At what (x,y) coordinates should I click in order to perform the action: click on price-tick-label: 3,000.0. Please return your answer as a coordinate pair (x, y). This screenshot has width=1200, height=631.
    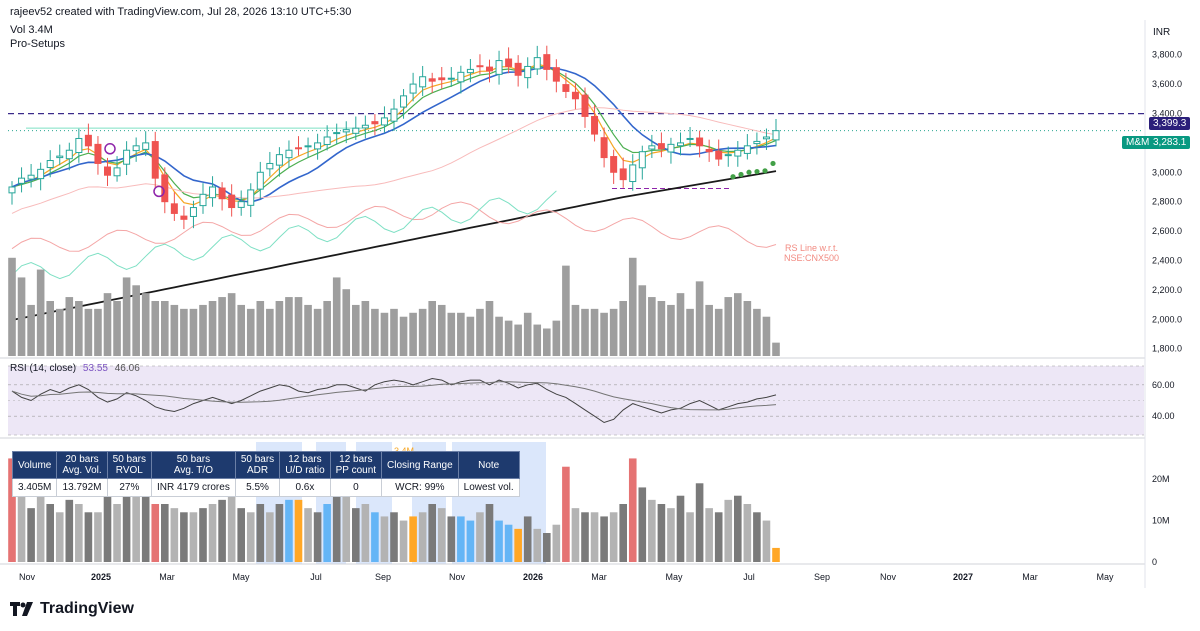
    Looking at the image, I should click on (1167, 172).